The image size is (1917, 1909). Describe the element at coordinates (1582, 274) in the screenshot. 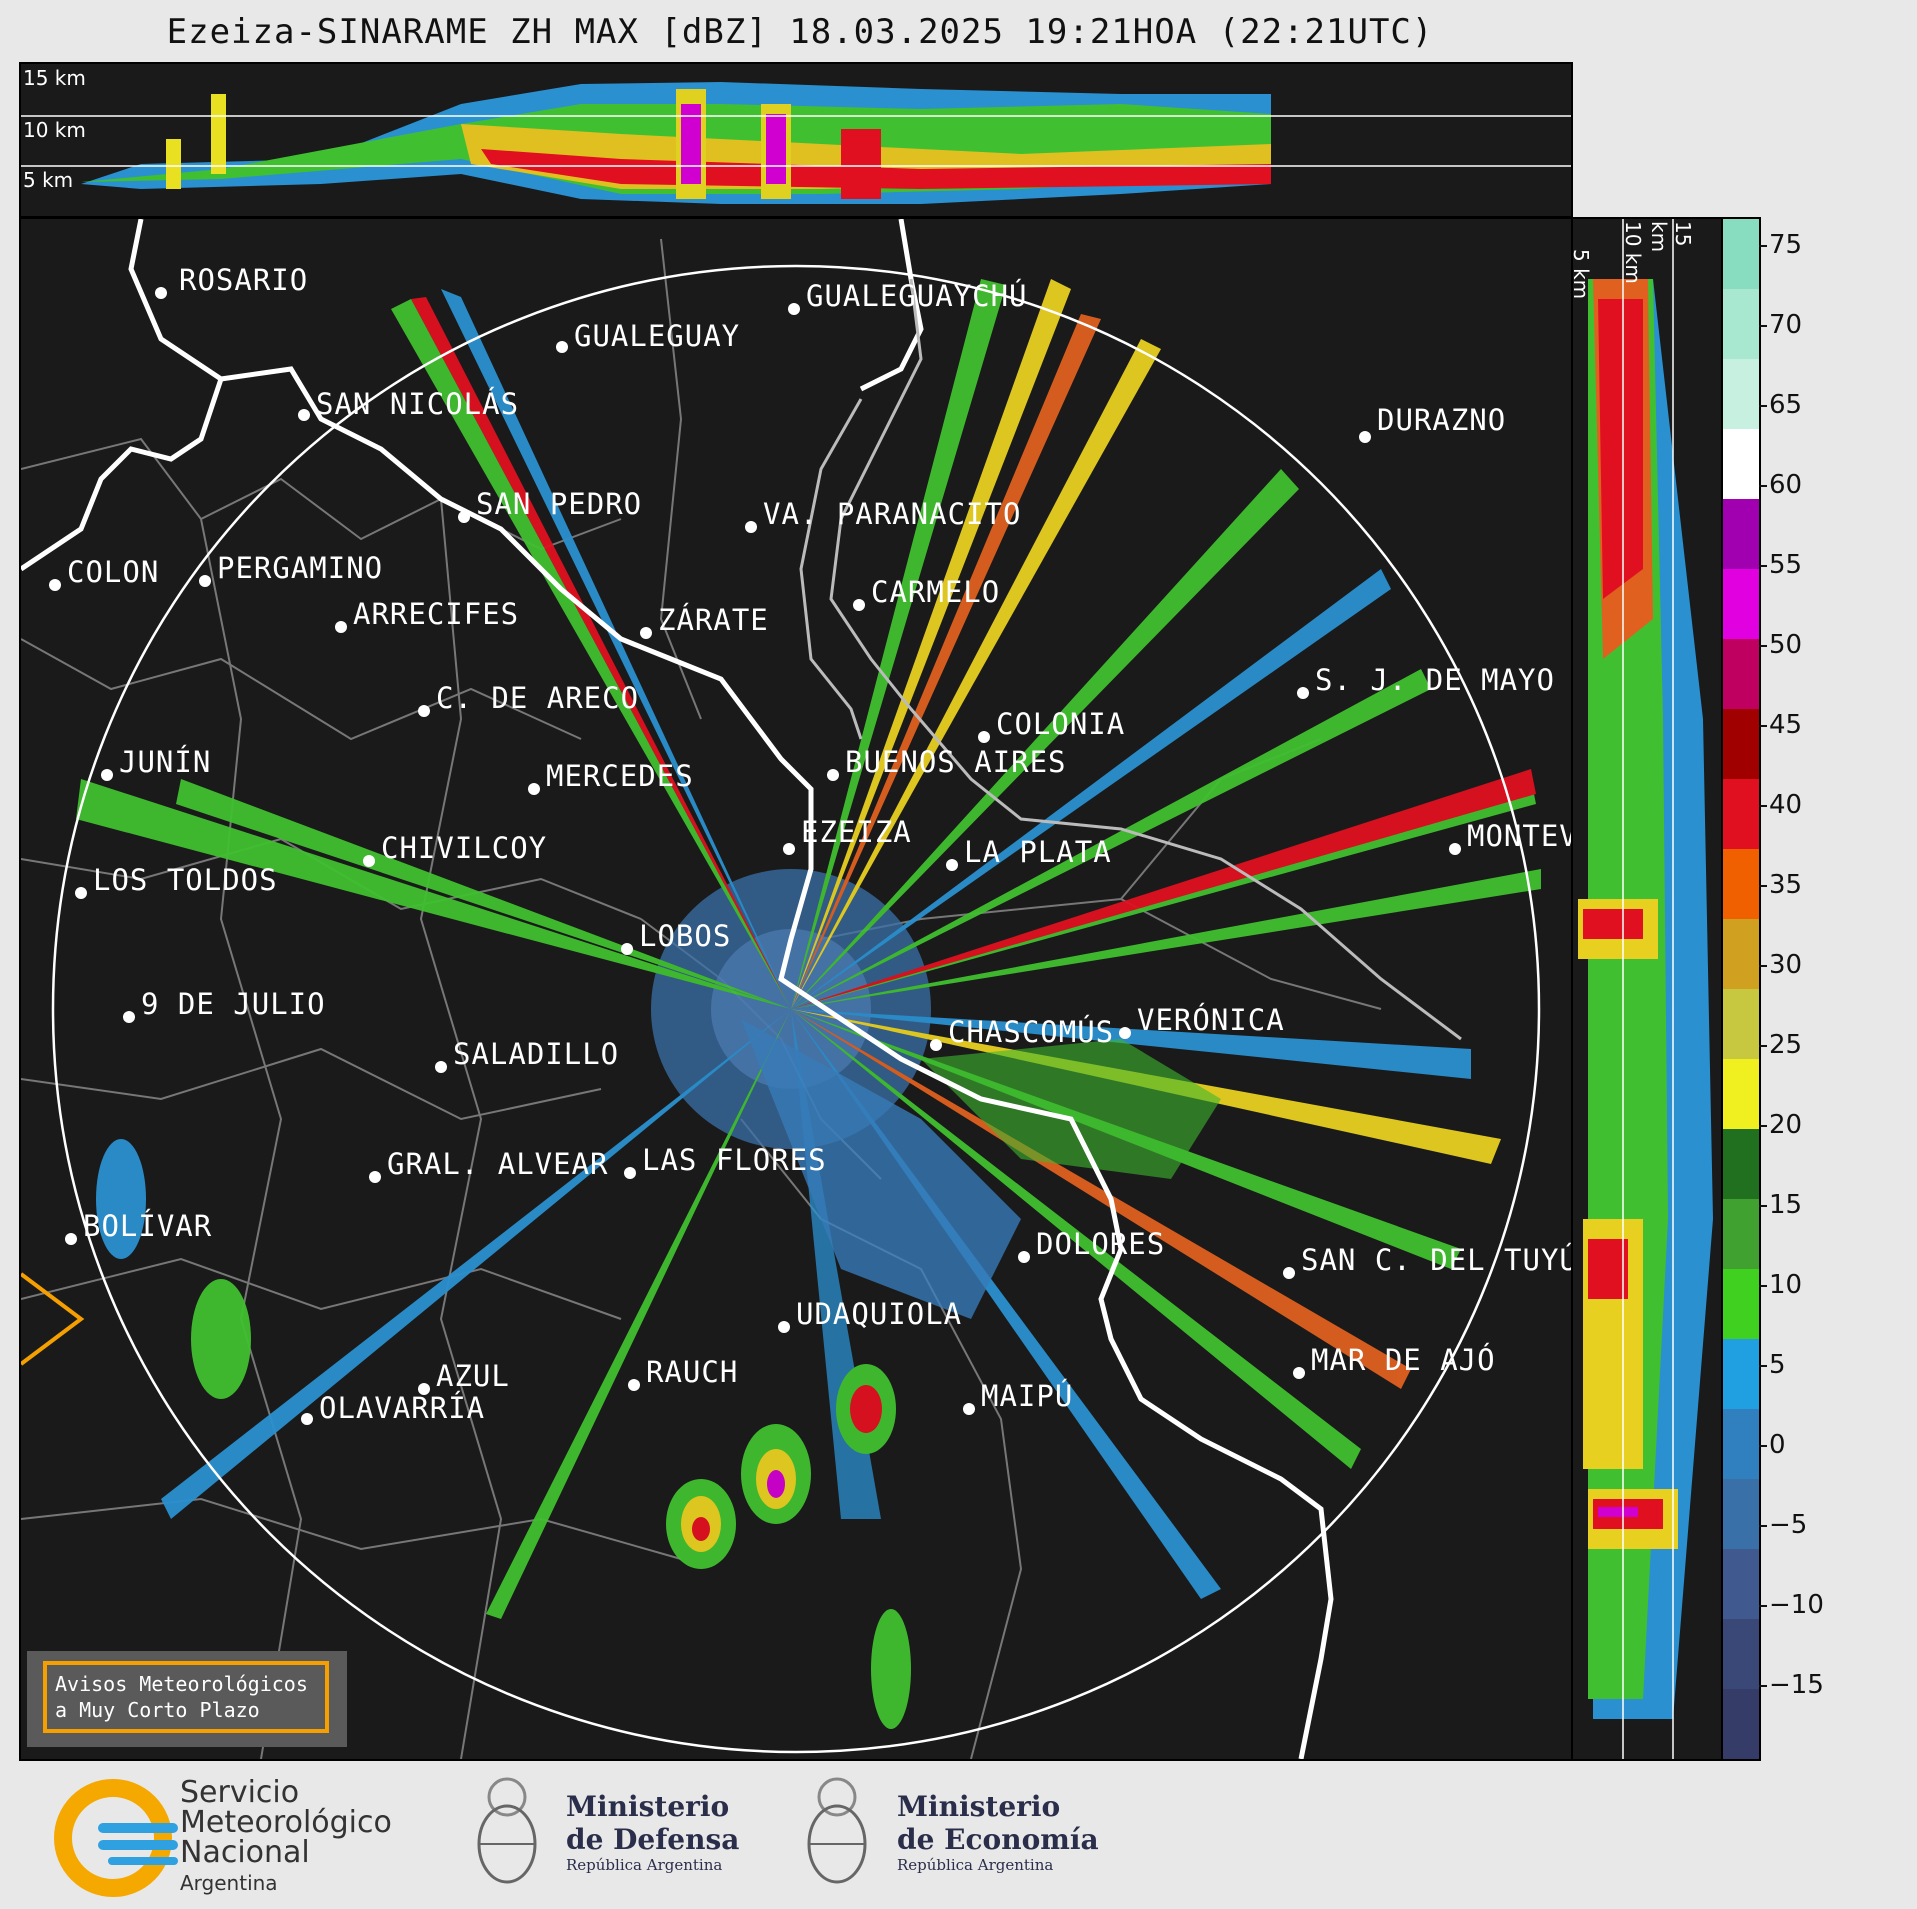

I see `side-height-label-5km: 5 km` at that location.